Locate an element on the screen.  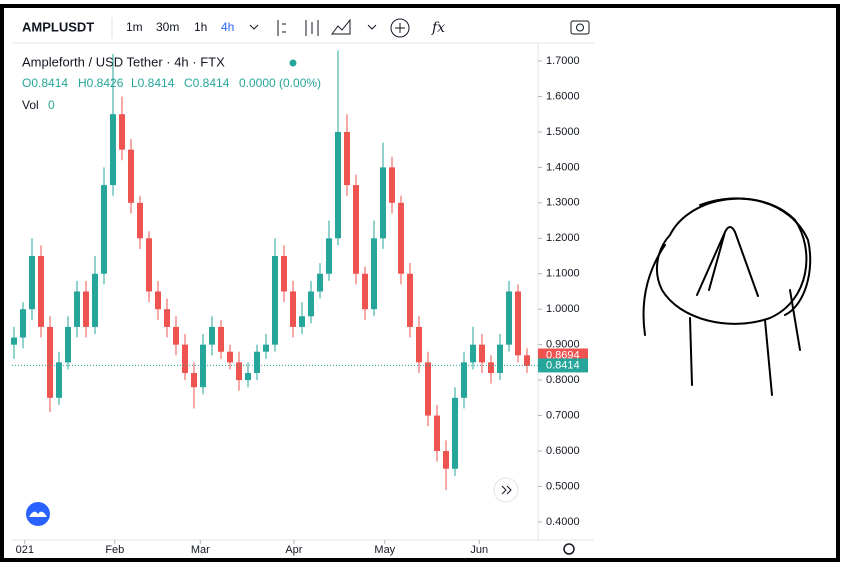
interval: 1m is located at coordinates (134, 27).